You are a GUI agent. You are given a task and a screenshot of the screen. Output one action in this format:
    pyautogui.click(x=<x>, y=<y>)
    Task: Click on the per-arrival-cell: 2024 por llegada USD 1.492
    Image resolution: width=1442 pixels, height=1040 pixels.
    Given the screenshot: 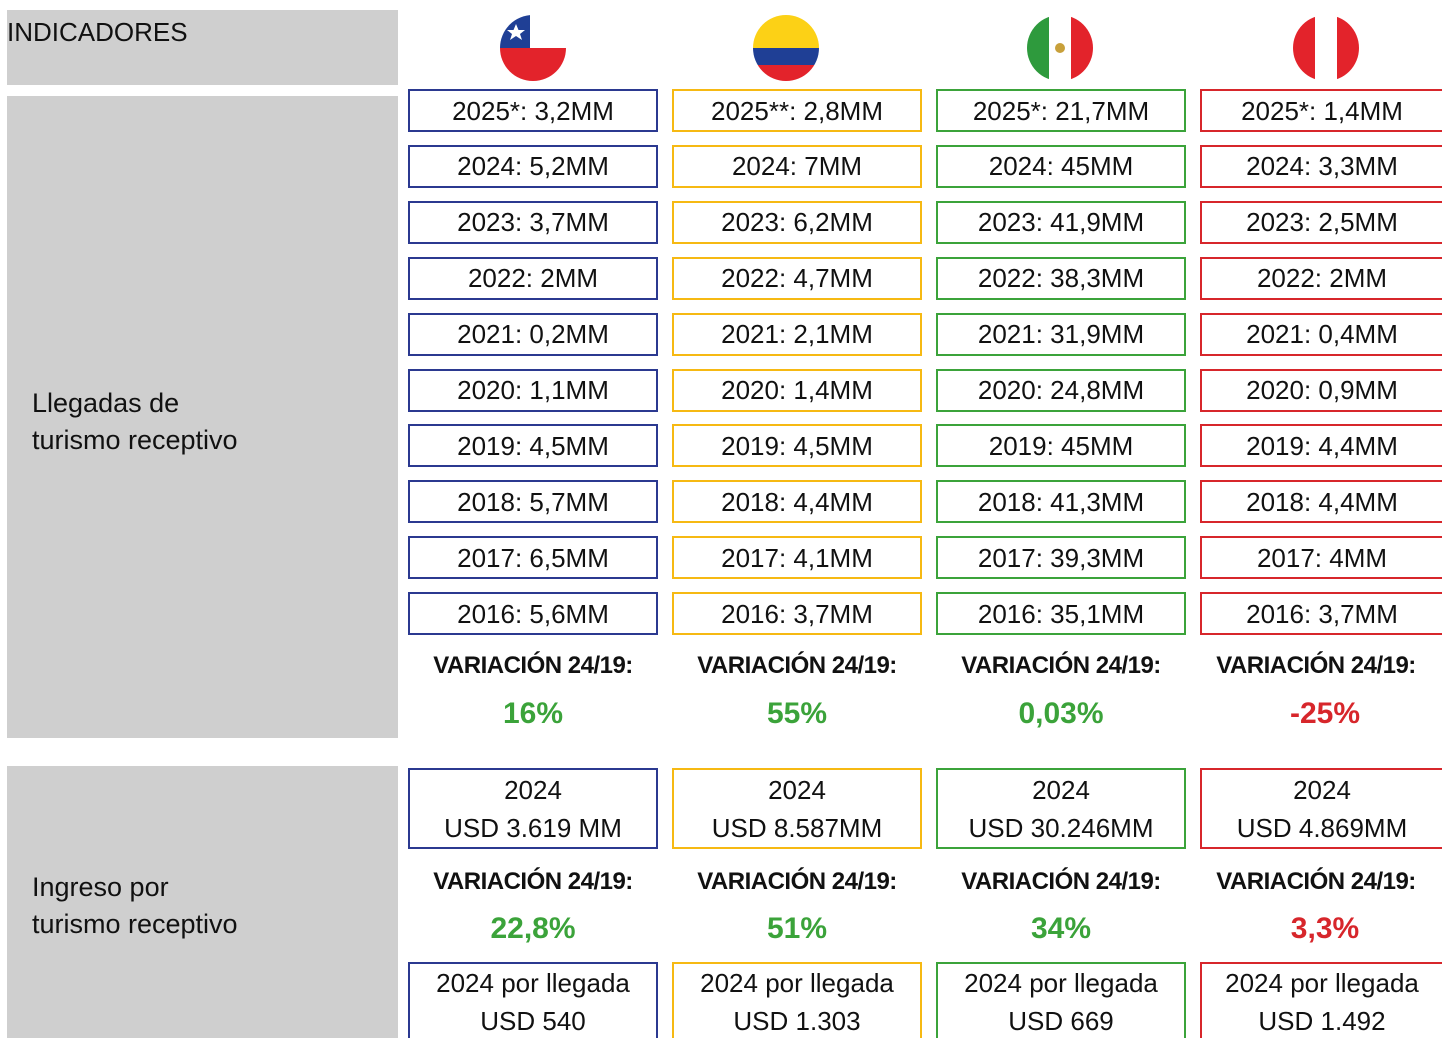 What is the action you would take?
    pyautogui.click(x=1321, y=1000)
    